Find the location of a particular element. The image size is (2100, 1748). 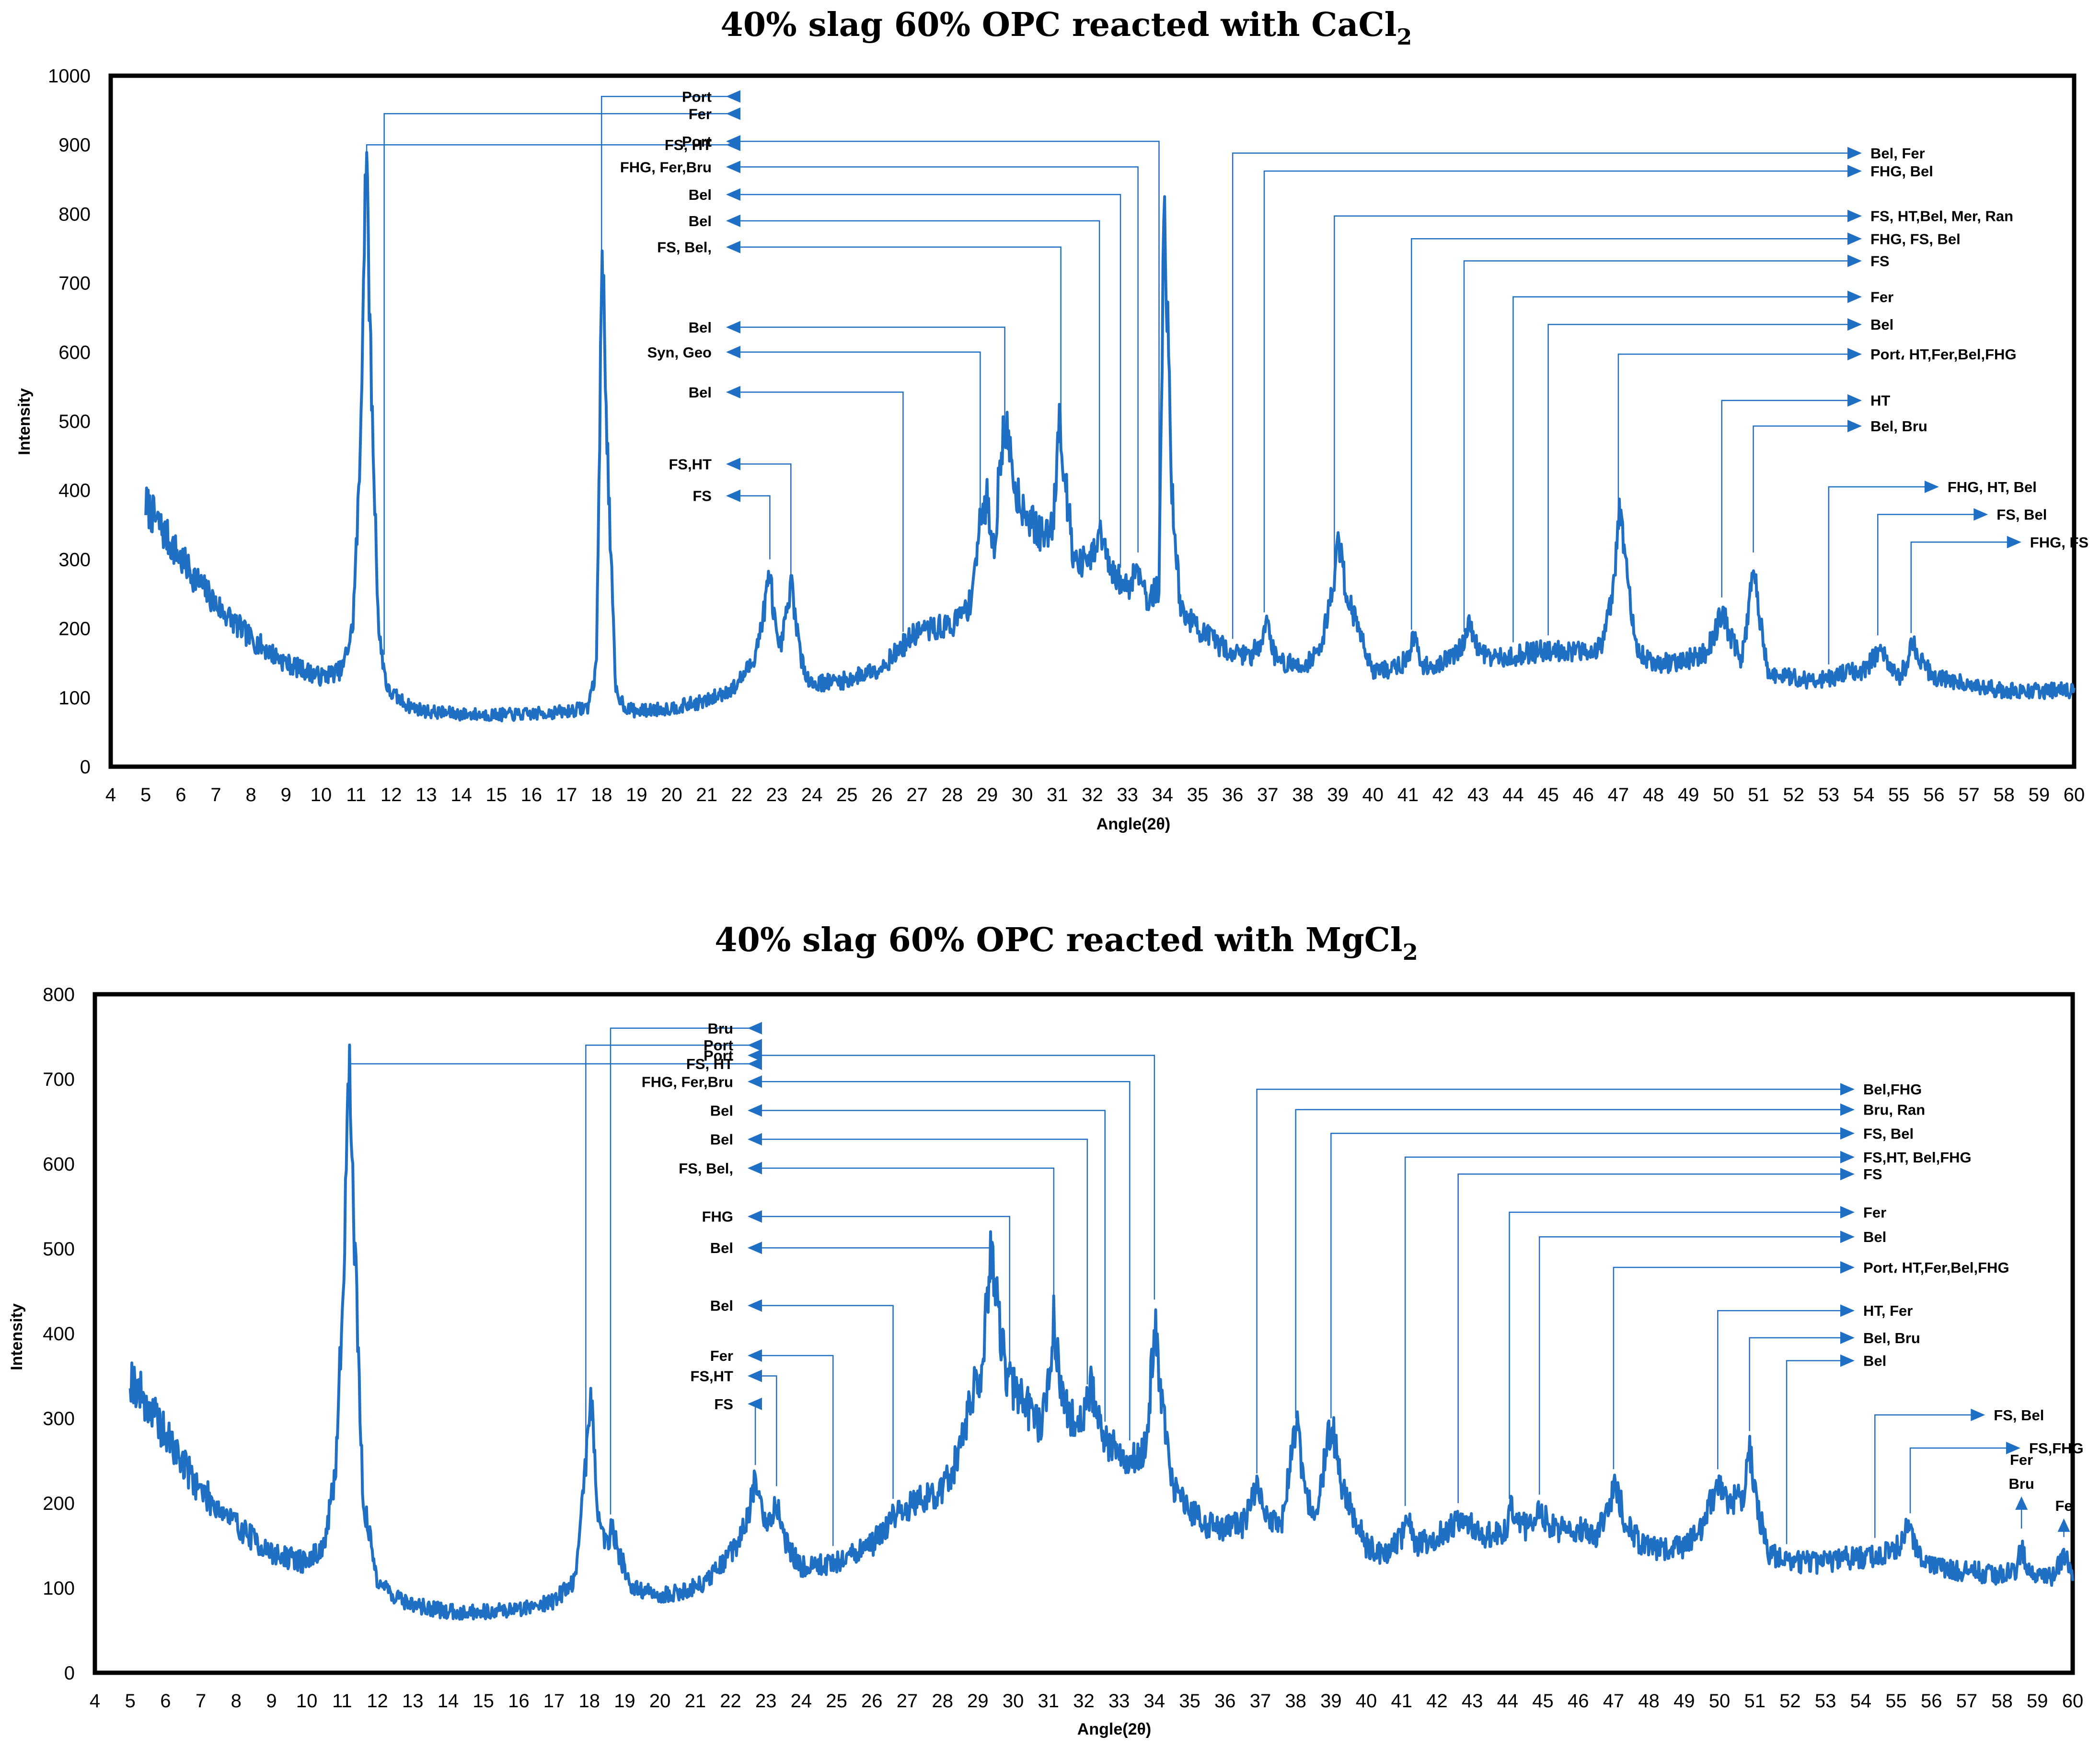

peak-annotation: Fer is located at coordinates (1697, 1351).